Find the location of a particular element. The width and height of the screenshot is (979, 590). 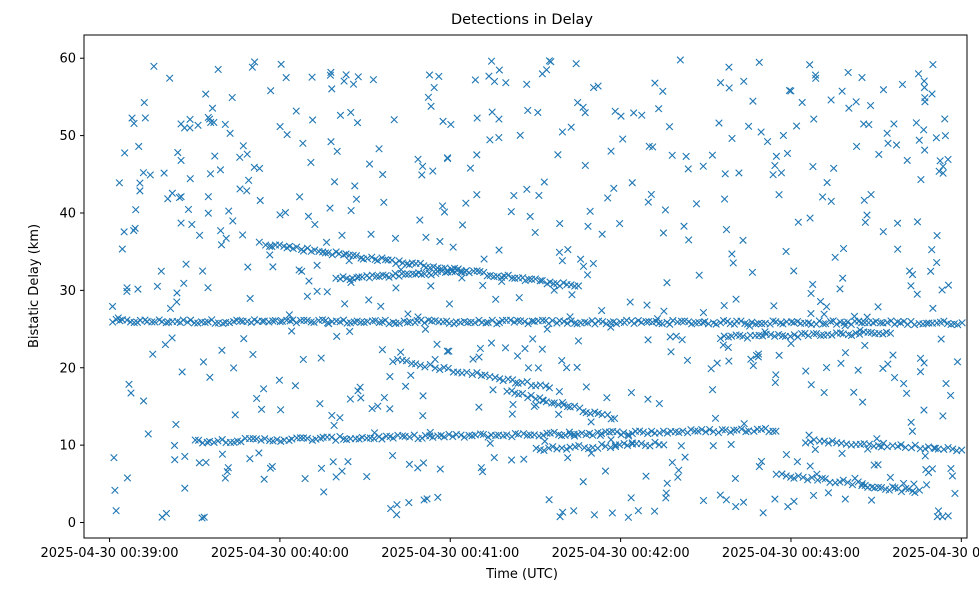

y-axis: 0 10 20 30 40 50 60 is located at coordinates (71, 291).